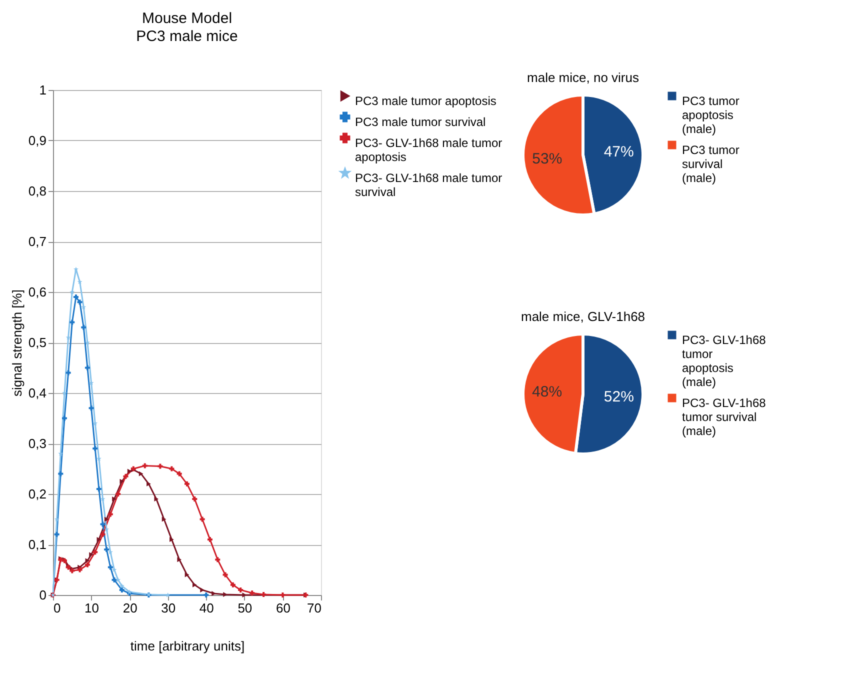 The image size is (867, 677). Describe the element at coordinates (37, 241) in the screenshot. I see `y-tick-label: 0,7` at that location.